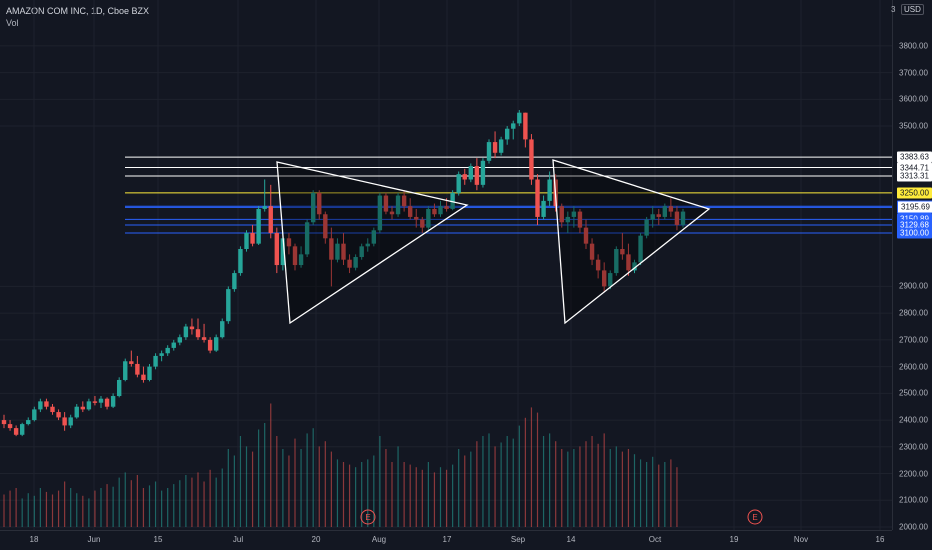 This screenshot has height=550, width=932. What do you see at coordinates (631, 242) in the screenshot?
I see `triangle-pattern-right` at bounding box center [631, 242].